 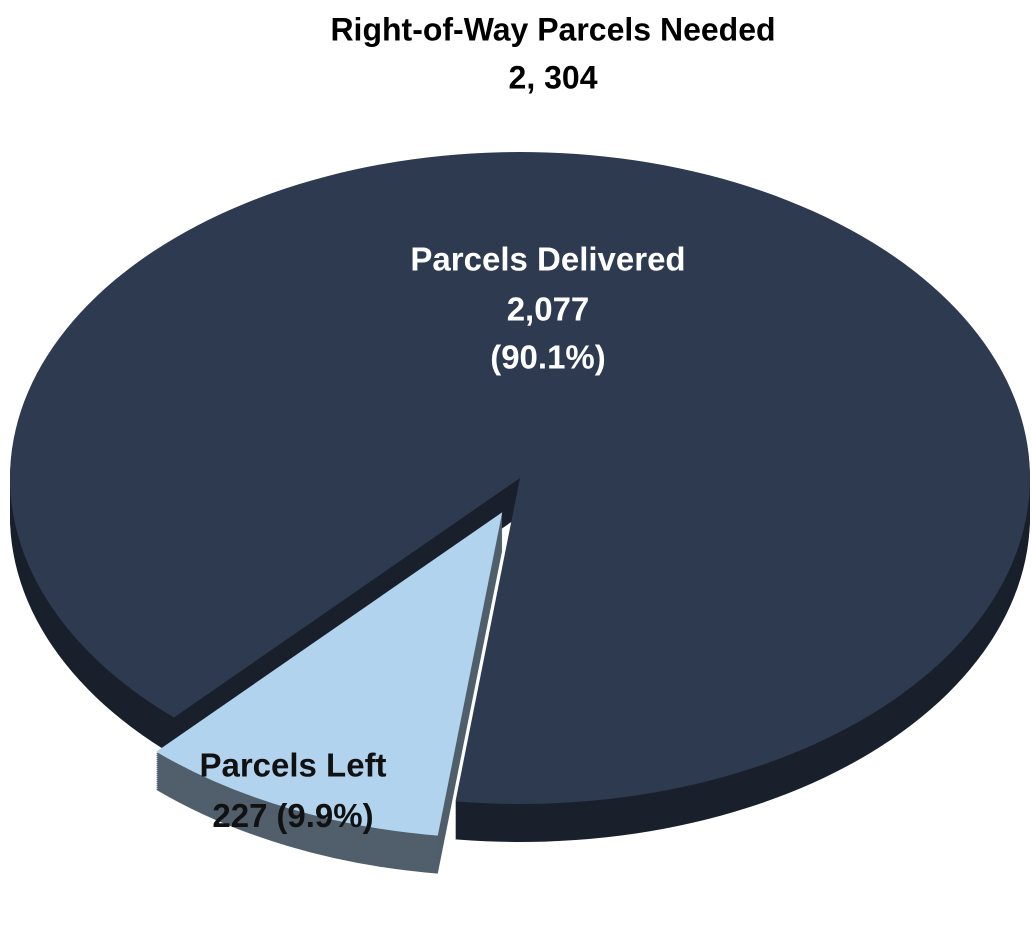 I want to click on value-percent-label: 227 (9.9%), so click(x=292, y=815).